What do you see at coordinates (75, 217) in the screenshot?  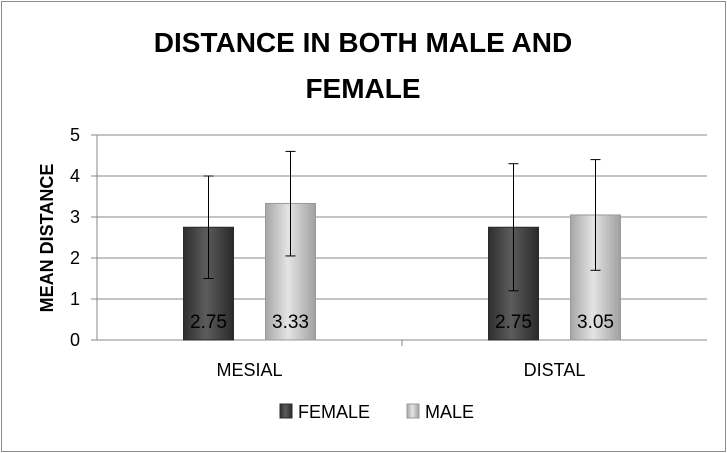 I see `y-tick-label: 3` at bounding box center [75, 217].